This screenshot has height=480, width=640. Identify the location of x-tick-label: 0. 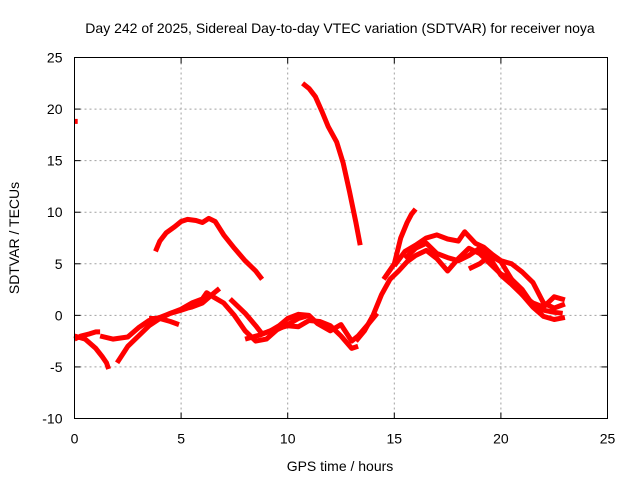
(75, 439).